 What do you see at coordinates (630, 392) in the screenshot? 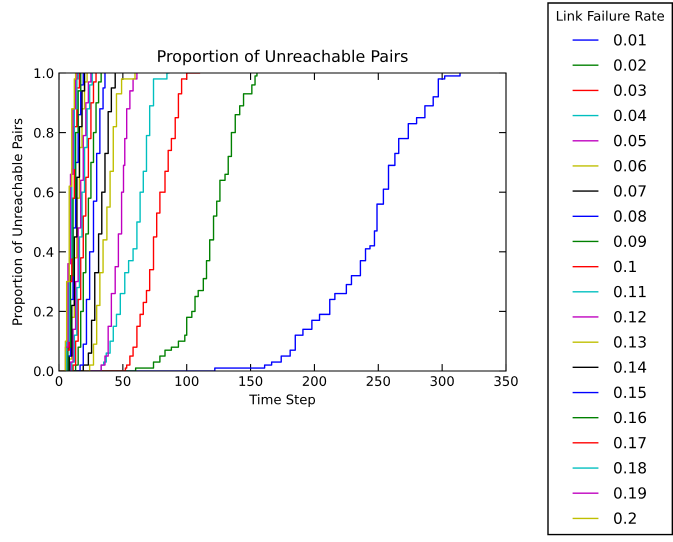
I see `legend-label: 0.15` at bounding box center [630, 392].